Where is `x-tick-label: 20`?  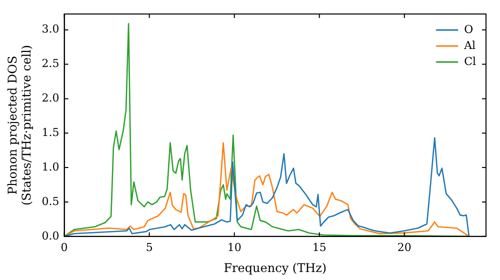
x-tick-label: 20 is located at coordinates (404, 247).